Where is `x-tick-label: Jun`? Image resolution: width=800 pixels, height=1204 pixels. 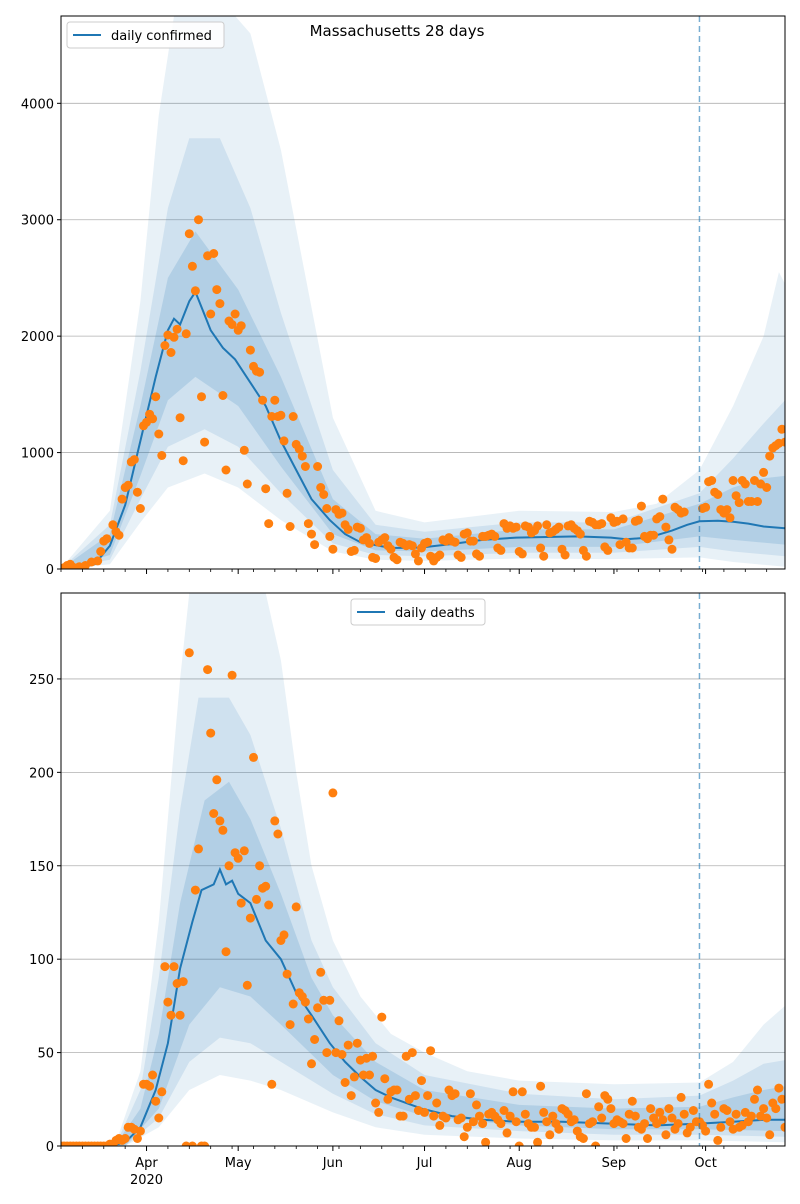
x-tick-label: Jun is located at coordinates (332, 1163).